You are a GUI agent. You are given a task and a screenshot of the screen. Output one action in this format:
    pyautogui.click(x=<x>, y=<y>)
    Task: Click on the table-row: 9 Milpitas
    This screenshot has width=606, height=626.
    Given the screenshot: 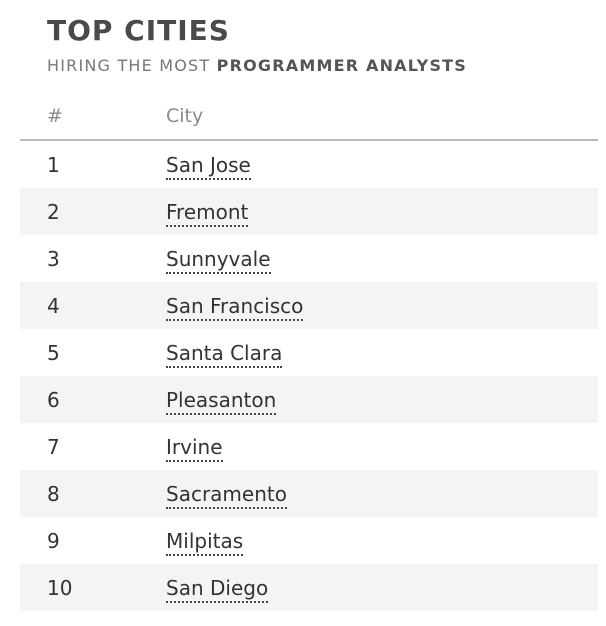 What is the action you would take?
    pyautogui.click(x=309, y=540)
    